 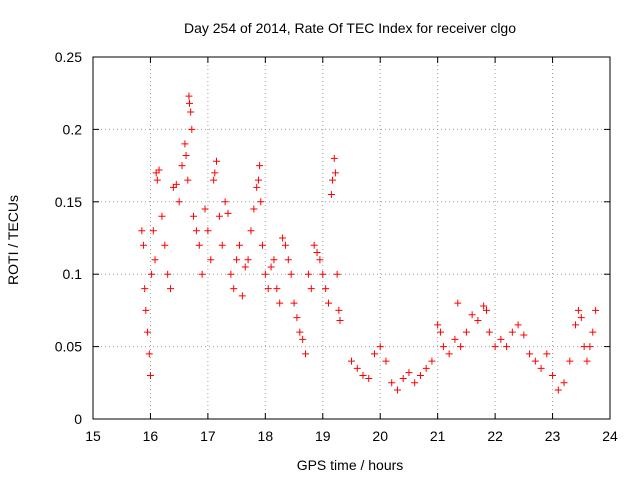 What do you see at coordinates (68, 347) in the screenshot?
I see `y-tick-label: 0.05` at bounding box center [68, 347].